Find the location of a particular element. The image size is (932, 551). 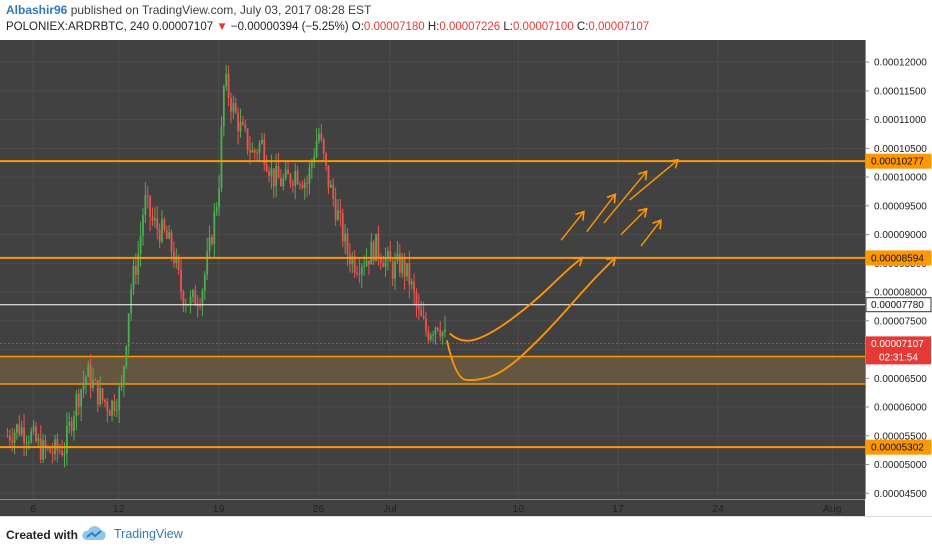

forecast-arrow-curve is located at coordinates (531, 318).